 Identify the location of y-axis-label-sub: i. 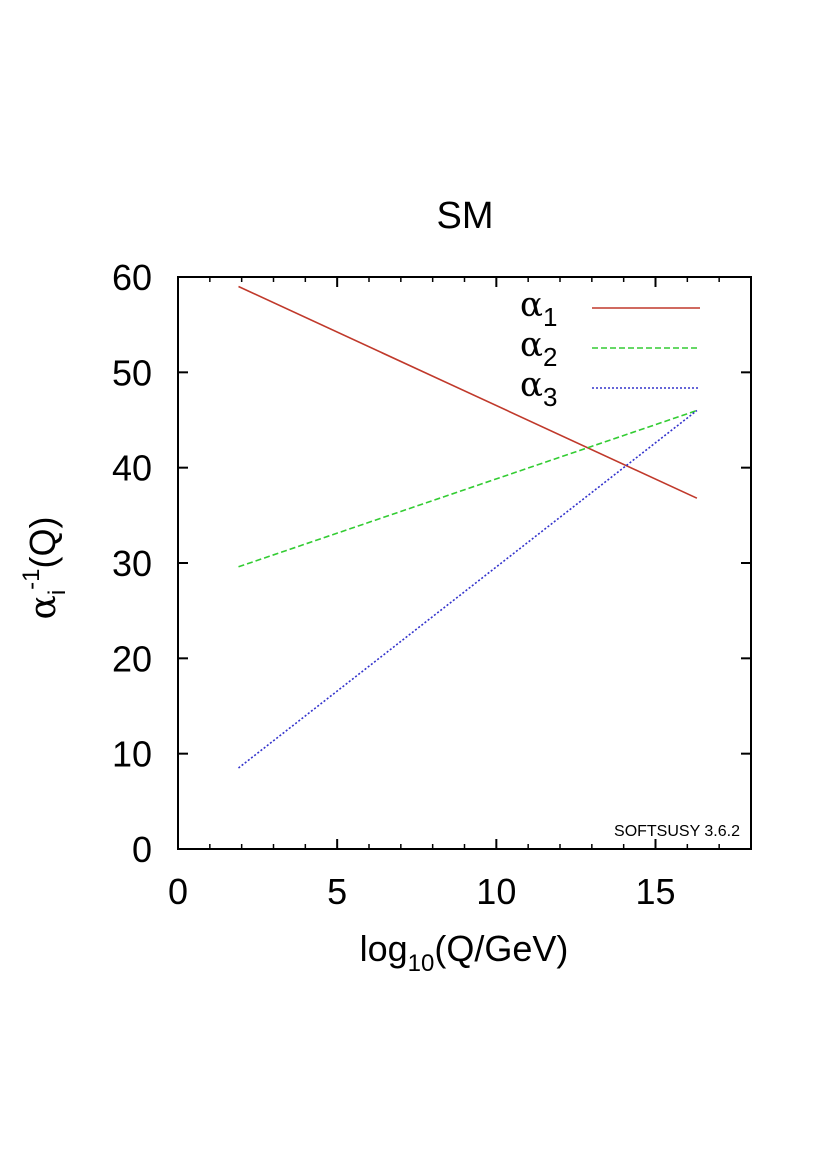
(57, 592).